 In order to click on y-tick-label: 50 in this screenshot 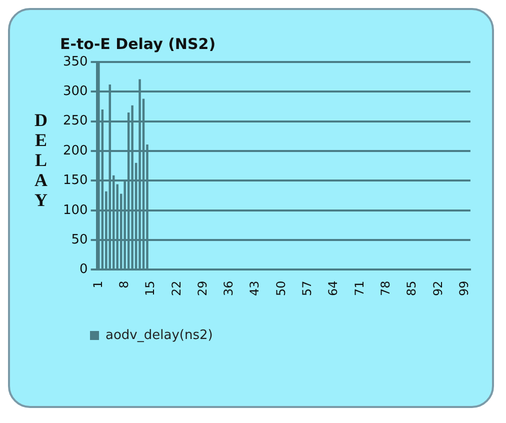, I will do `click(79, 240)`.